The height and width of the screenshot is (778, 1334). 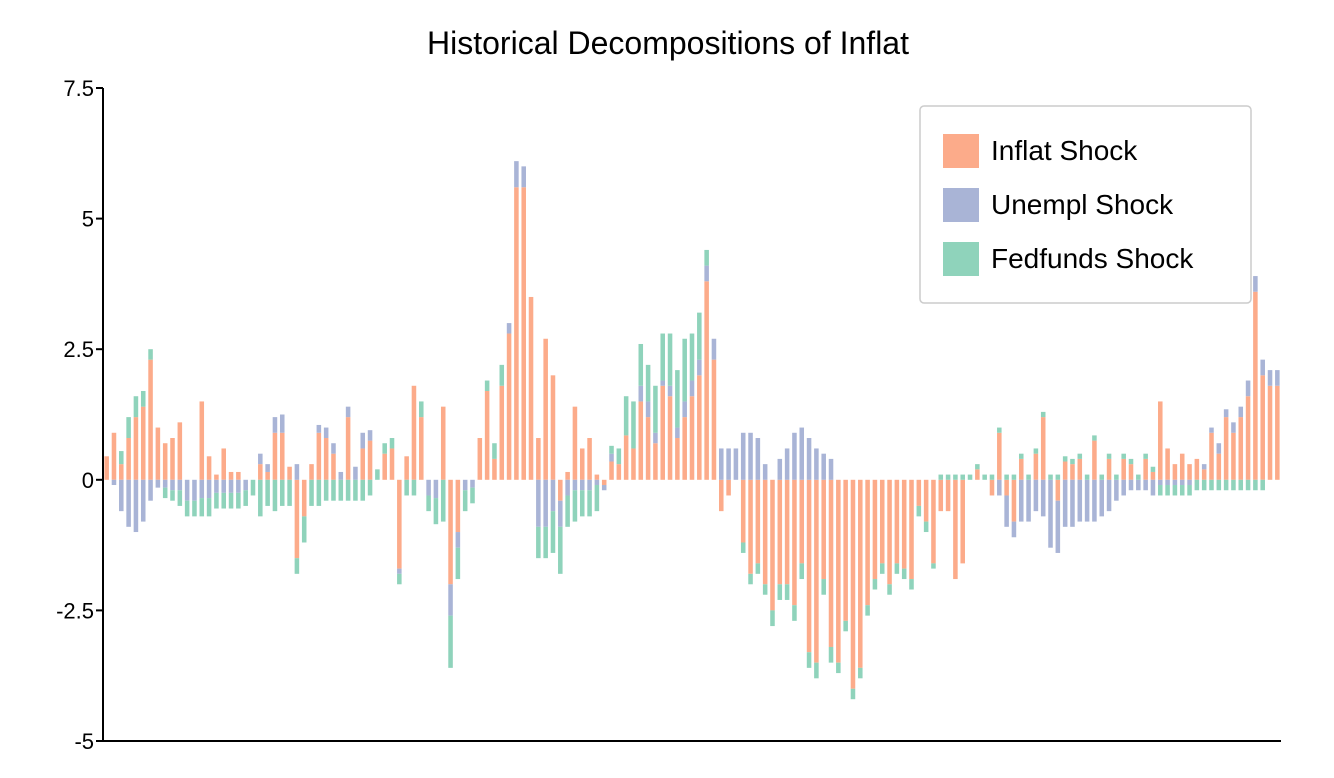 What do you see at coordinates (961, 151) in the screenshot?
I see `legend-swatch-inflat-shock` at bounding box center [961, 151].